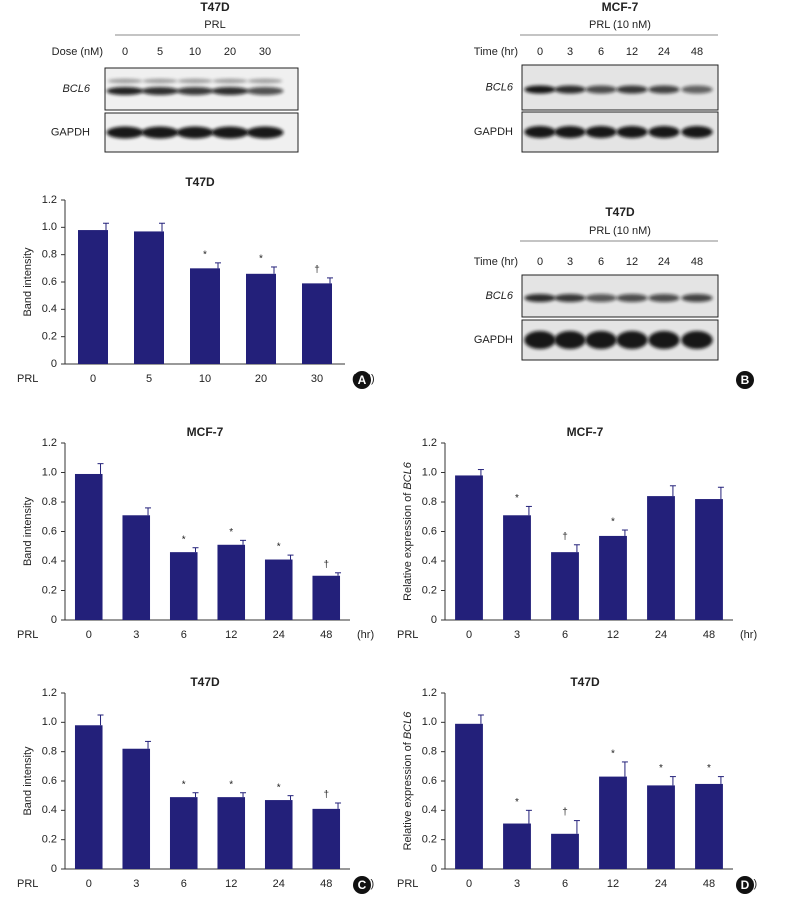 This screenshot has width=785, height=899. Describe the element at coordinates (408, 531) in the screenshot. I see `y-axis-label: Relative expression of BCL6` at that location.